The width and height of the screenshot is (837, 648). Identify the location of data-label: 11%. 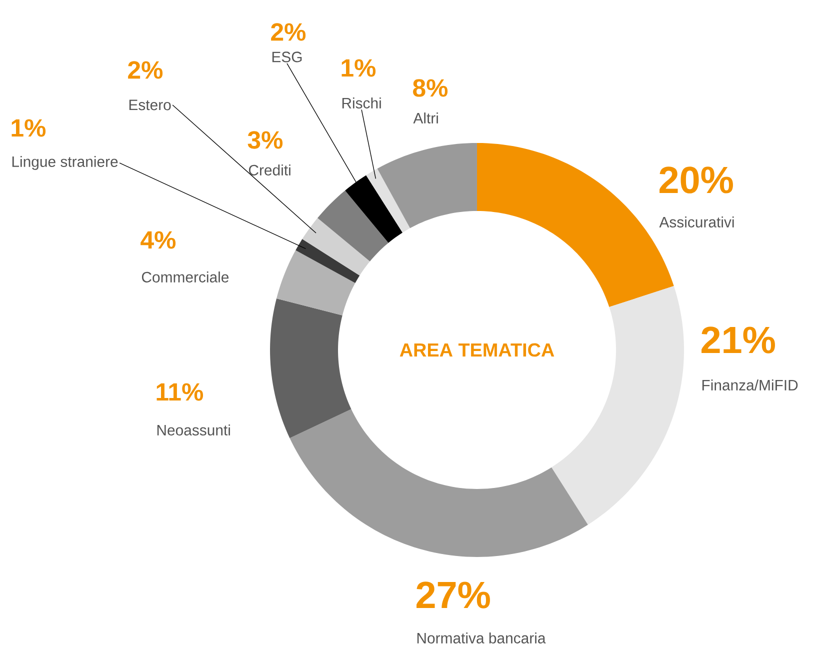
(180, 392).